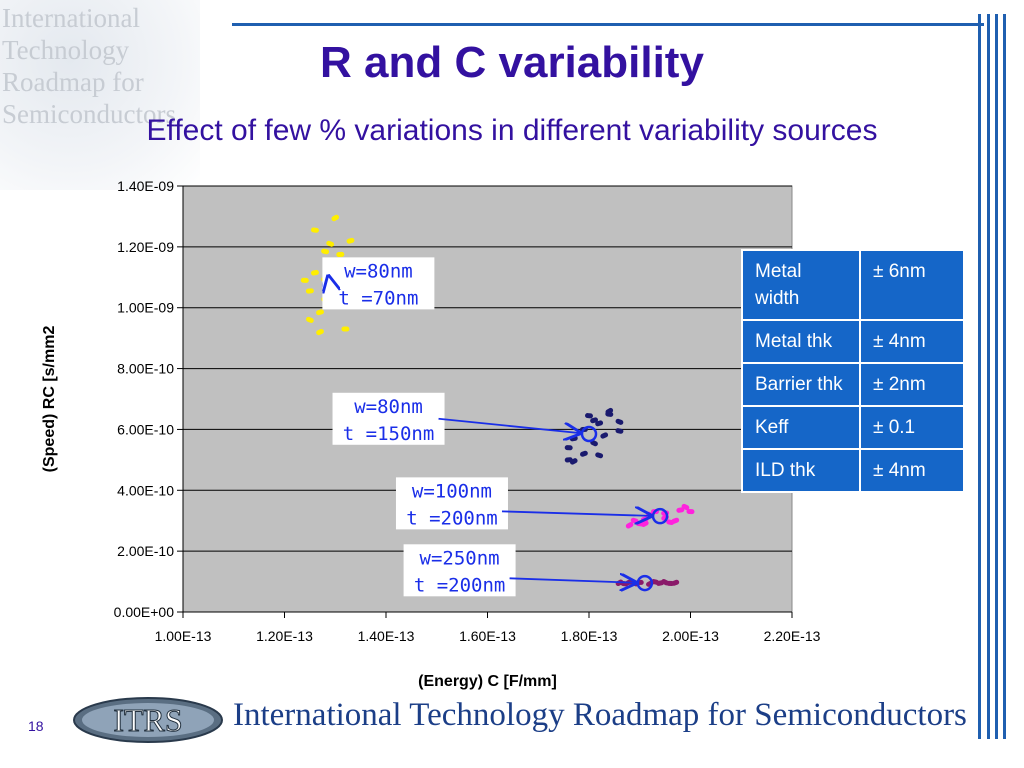  What do you see at coordinates (487, 636) in the screenshot?
I see `x-tick-label: 1.60E-13` at bounding box center [487, 636].